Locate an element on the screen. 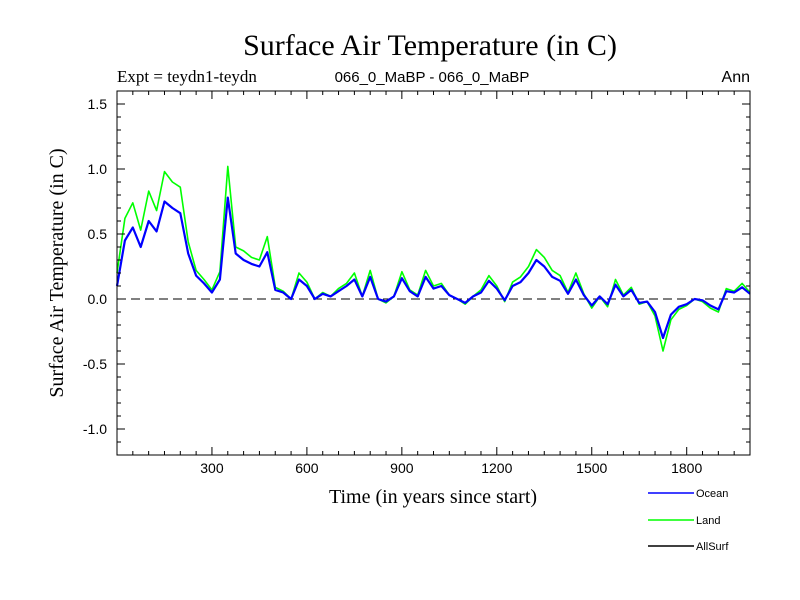 This screenshot has height=600, width=800. x-tick-label: 300 is located at coordinates (212, 468).